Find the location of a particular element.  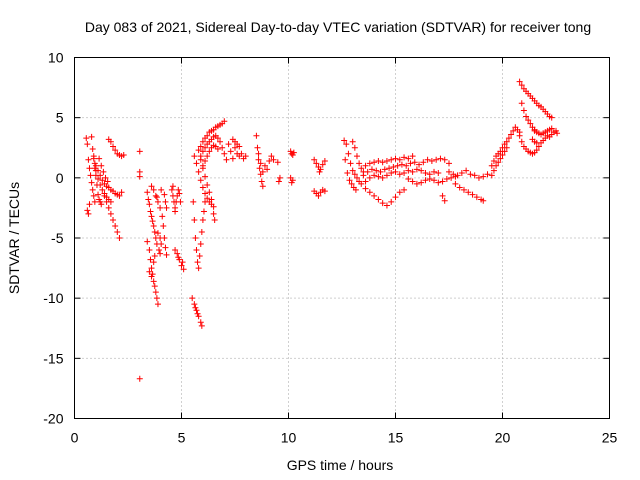

y-tick-label: -10 is located at coordinates (53, 298).